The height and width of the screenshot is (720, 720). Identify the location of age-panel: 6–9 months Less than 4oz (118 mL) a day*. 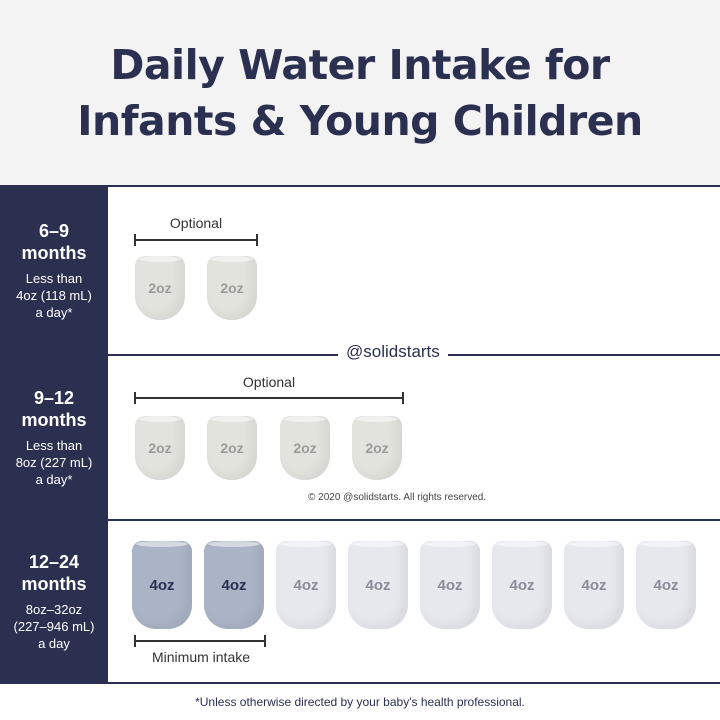
(54, 270).